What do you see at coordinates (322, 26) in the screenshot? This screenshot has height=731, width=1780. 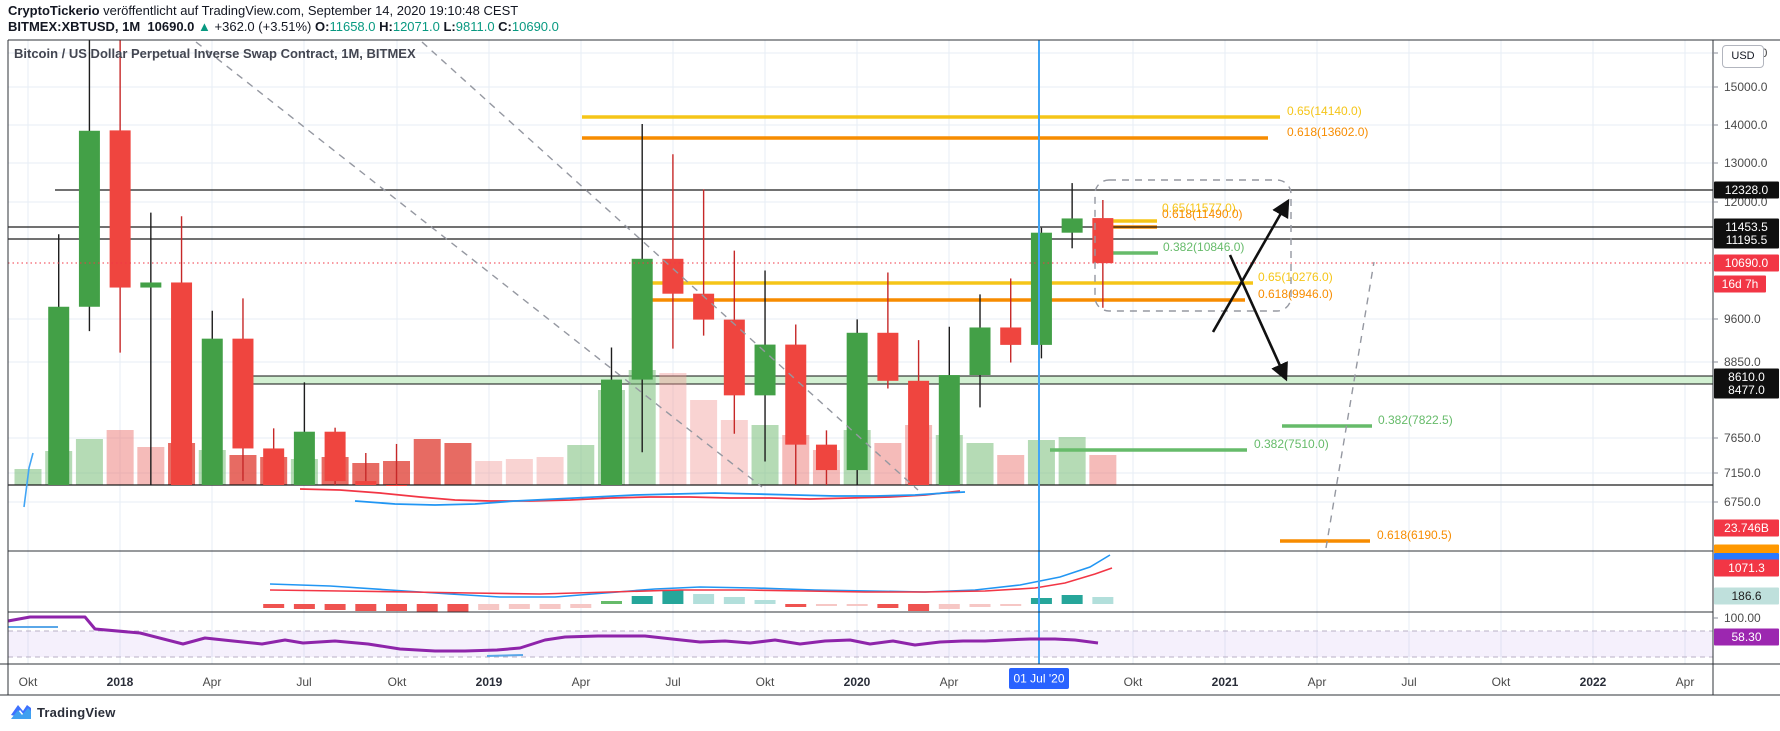 I see `open-label: O:` at bounding box center [322, 26].